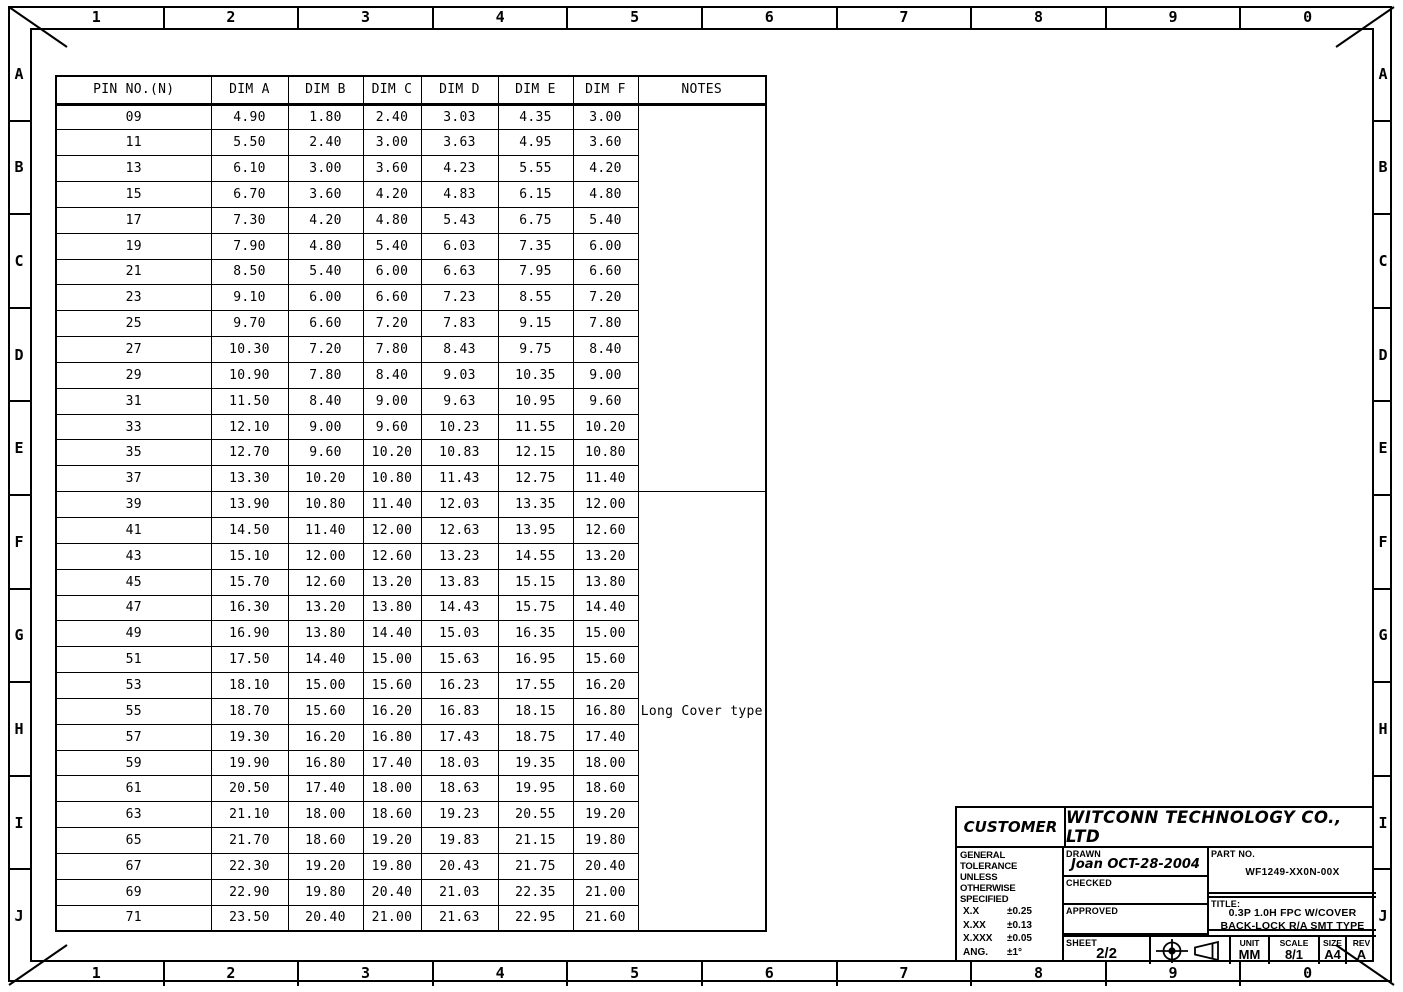  What do you see at coordinates (133, 324) in the screenshot?
I see `pin-no-cell: 25` at bounding box center [133, 324].